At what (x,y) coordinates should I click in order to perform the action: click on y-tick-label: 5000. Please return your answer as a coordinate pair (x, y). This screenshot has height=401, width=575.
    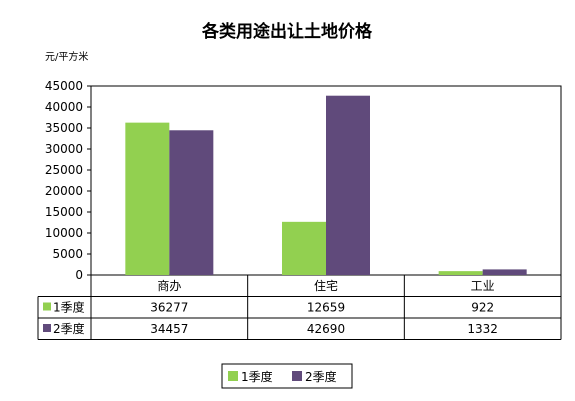
    Looking at the image, I should click on (67, 254).